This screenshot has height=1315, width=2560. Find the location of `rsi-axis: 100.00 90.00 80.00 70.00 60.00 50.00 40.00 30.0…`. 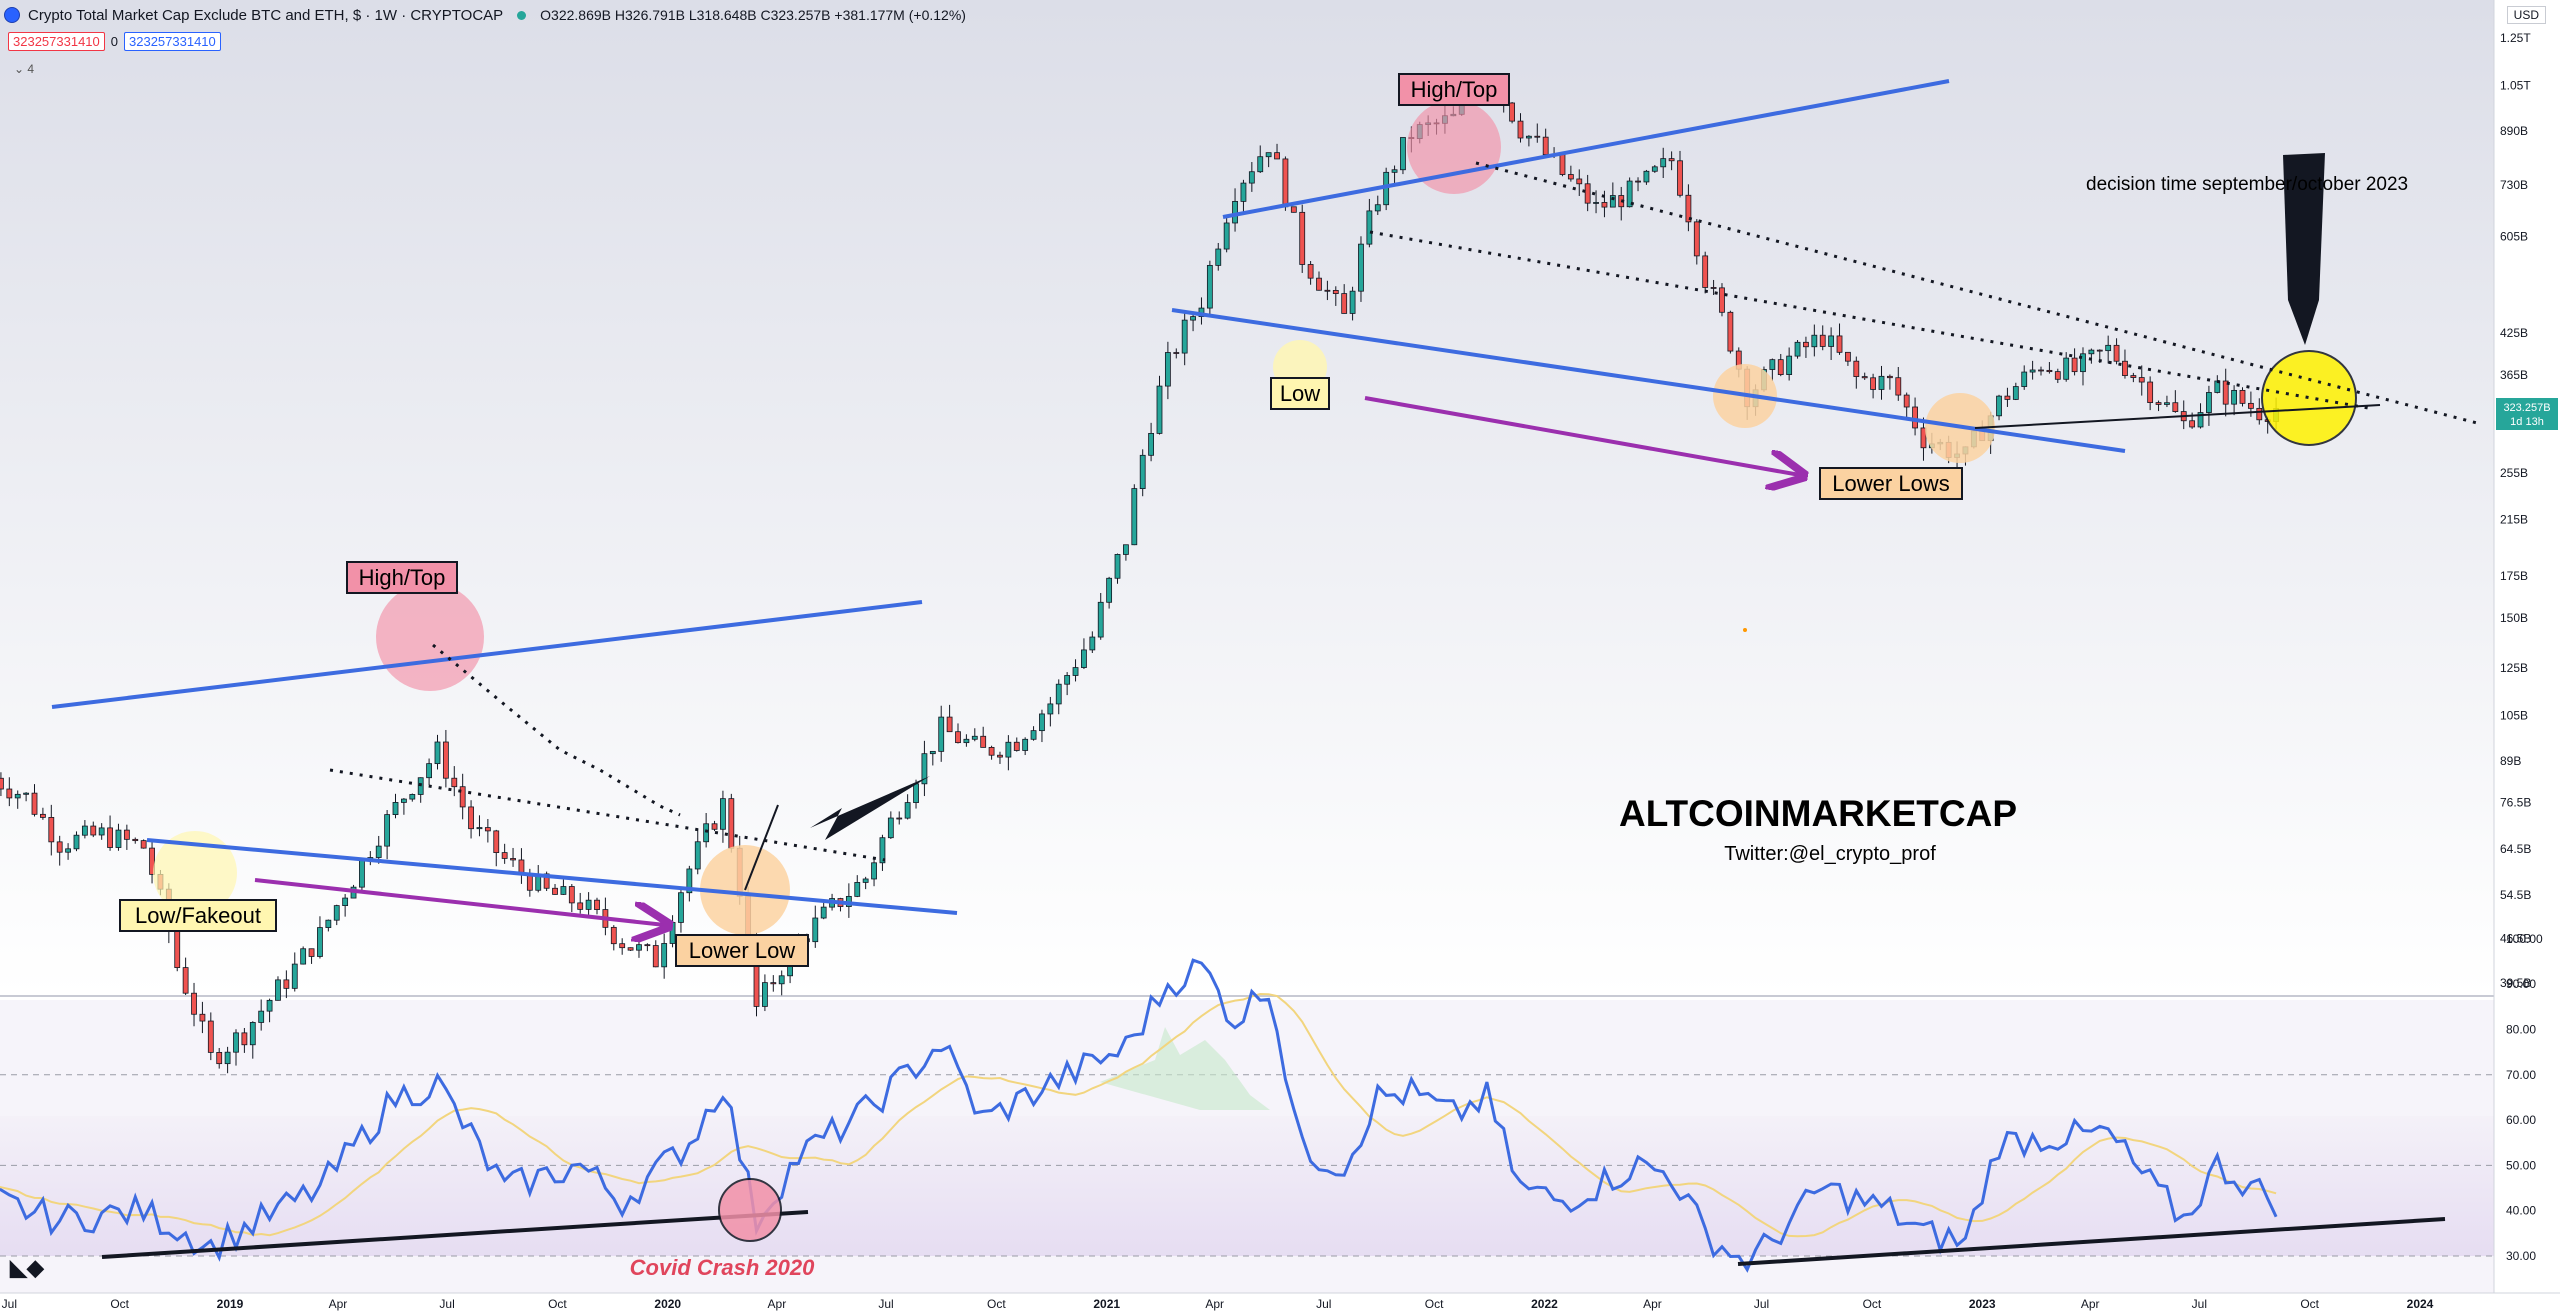

rsi-axis: 100.00 90.00 80.00 70.00 60.00 50.00 40.00 30.0… is located at coordinates (2524, 1097).